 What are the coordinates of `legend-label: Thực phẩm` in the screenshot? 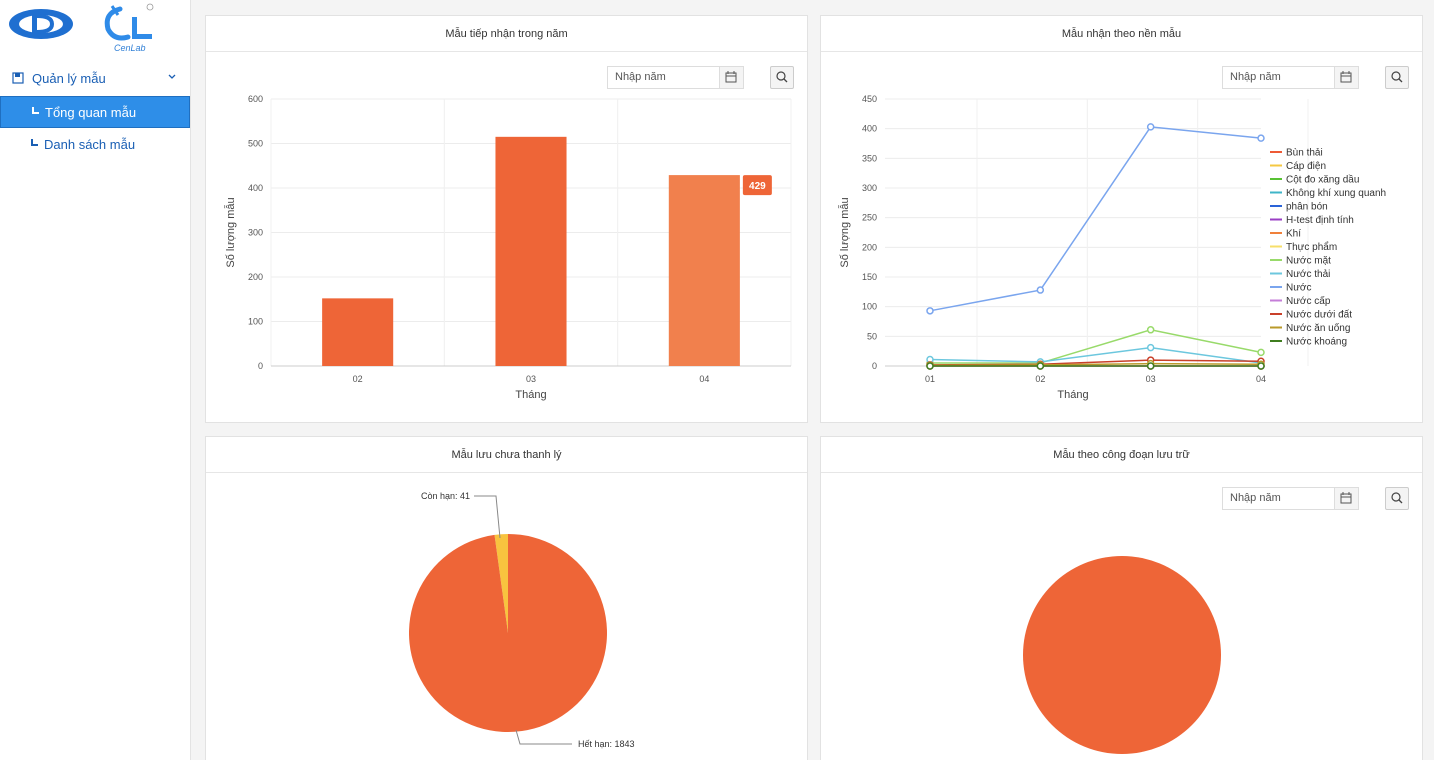 It's located at (1311, 247).